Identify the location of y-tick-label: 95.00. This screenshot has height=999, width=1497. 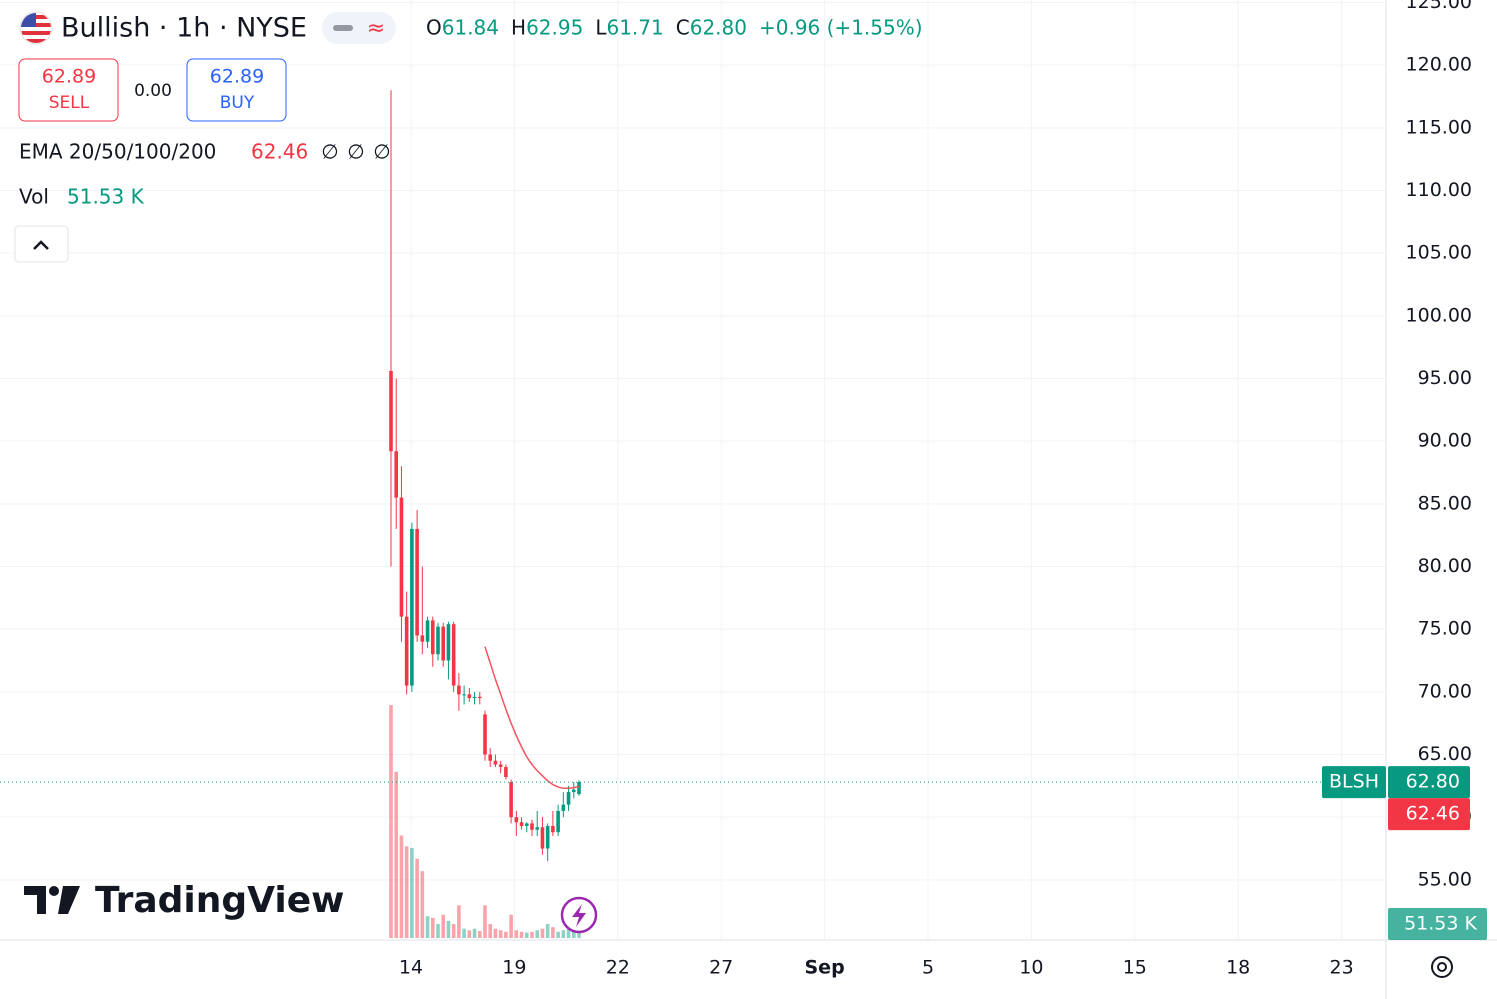
(1445, 378).